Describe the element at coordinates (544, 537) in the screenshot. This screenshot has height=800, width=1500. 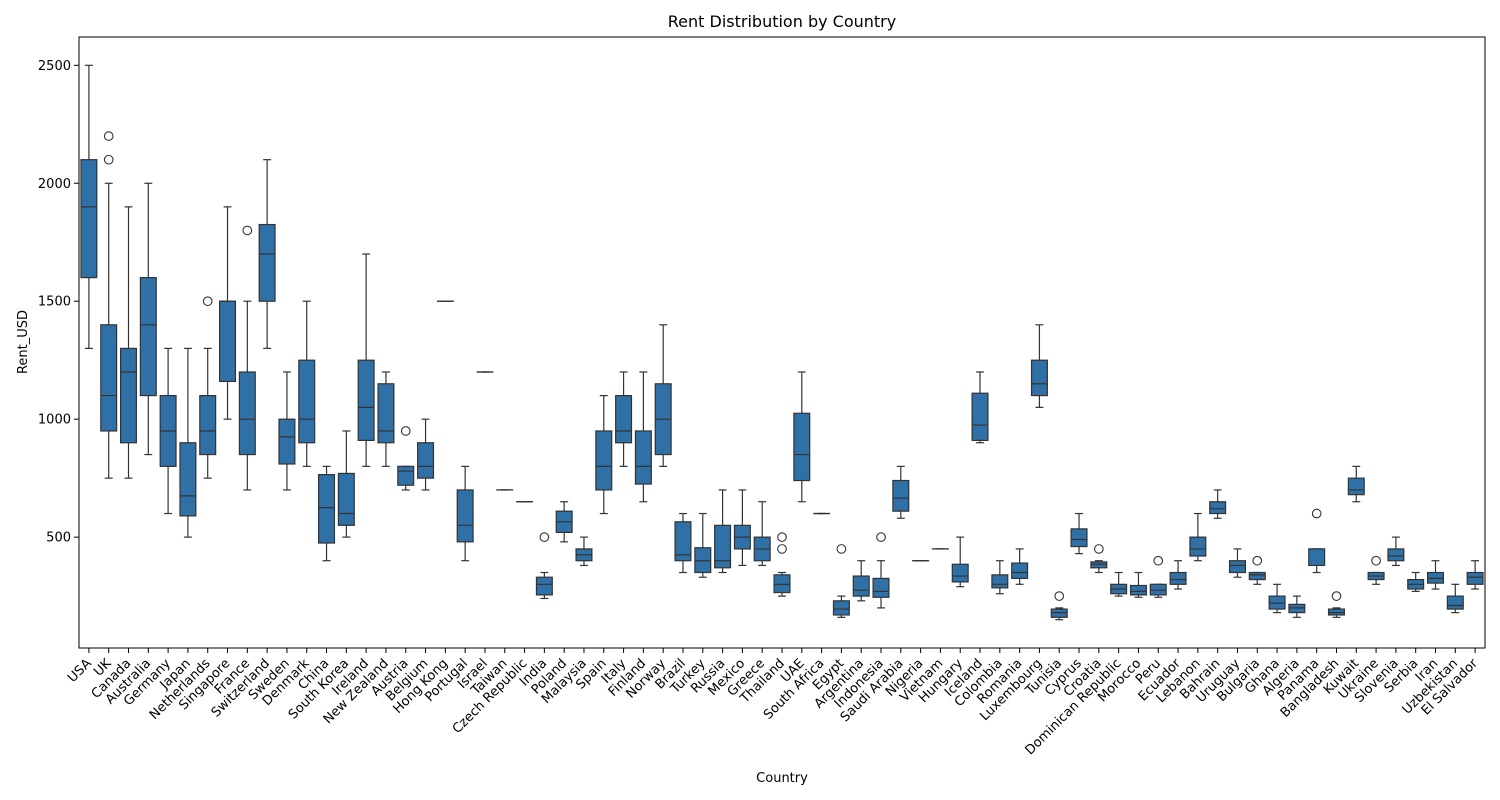
I see `outlier-india` at that location.